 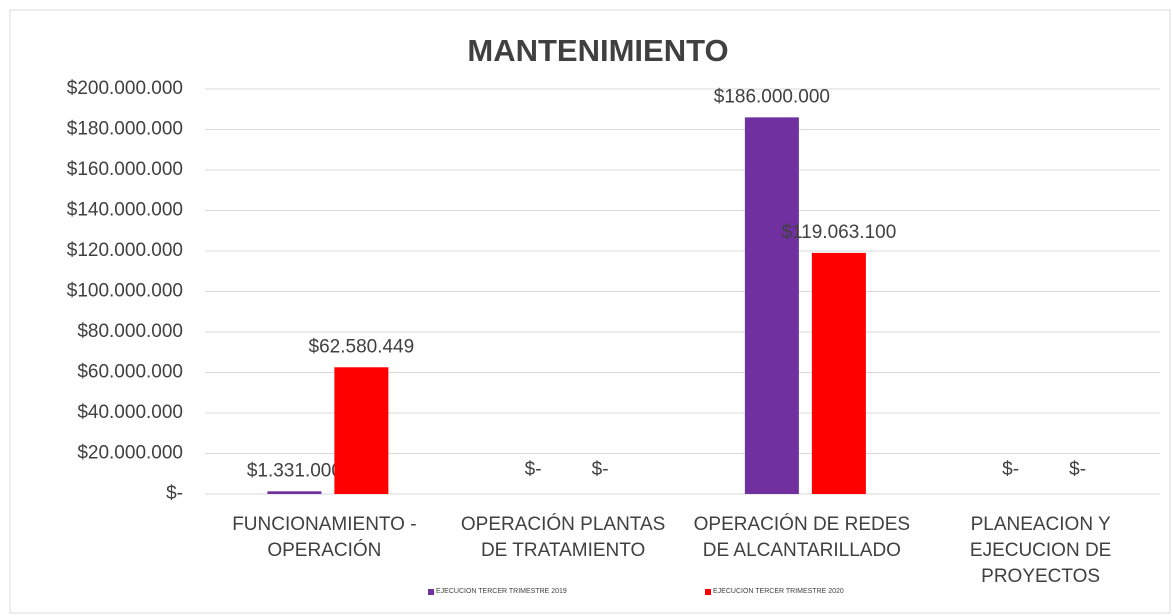 What do you see at coordinates (838, 232) in the screenshot?
I see `value-label: $119.063.100` at bounding box center [838, 232].